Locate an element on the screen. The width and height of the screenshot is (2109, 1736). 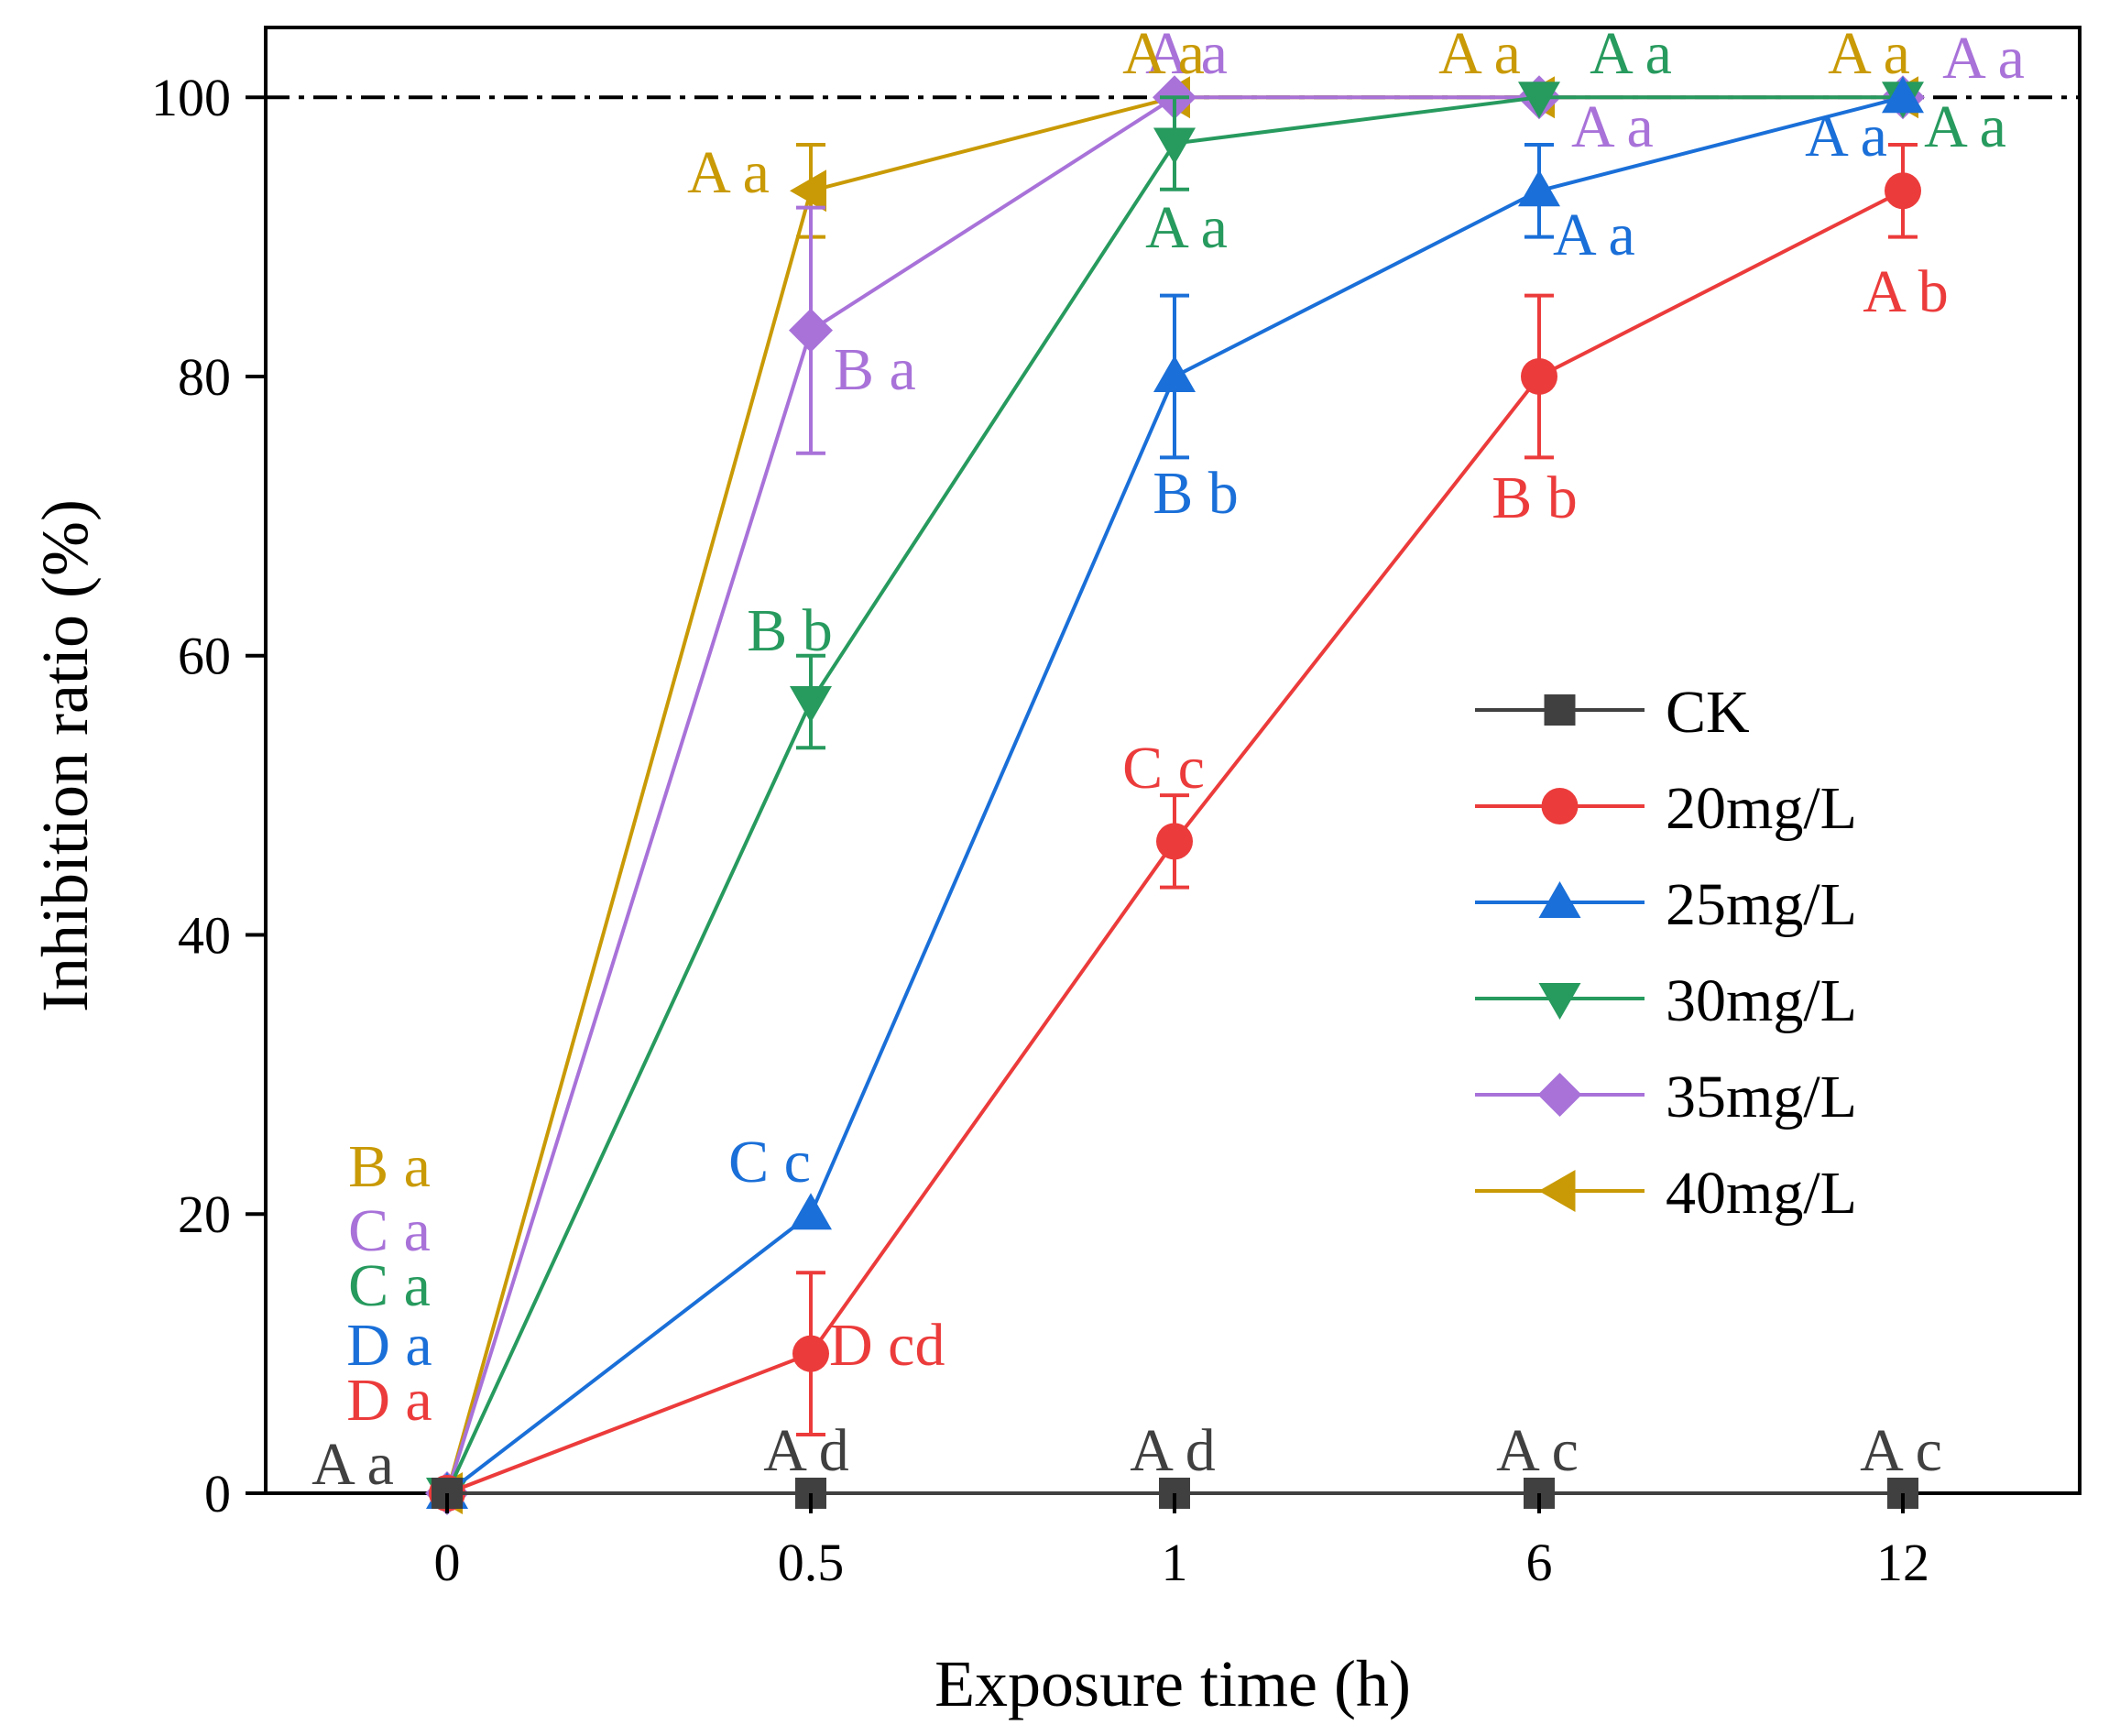
legend-item: 40mg/L is located at coordinates (1666, 1193).